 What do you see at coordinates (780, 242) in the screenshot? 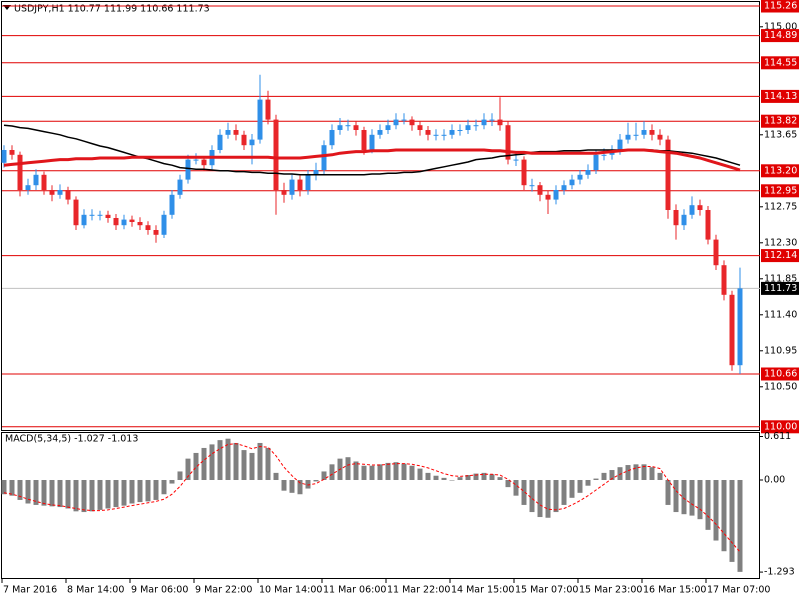
I see `y-tick-label: 112.30` at bounding box center [780, 242].